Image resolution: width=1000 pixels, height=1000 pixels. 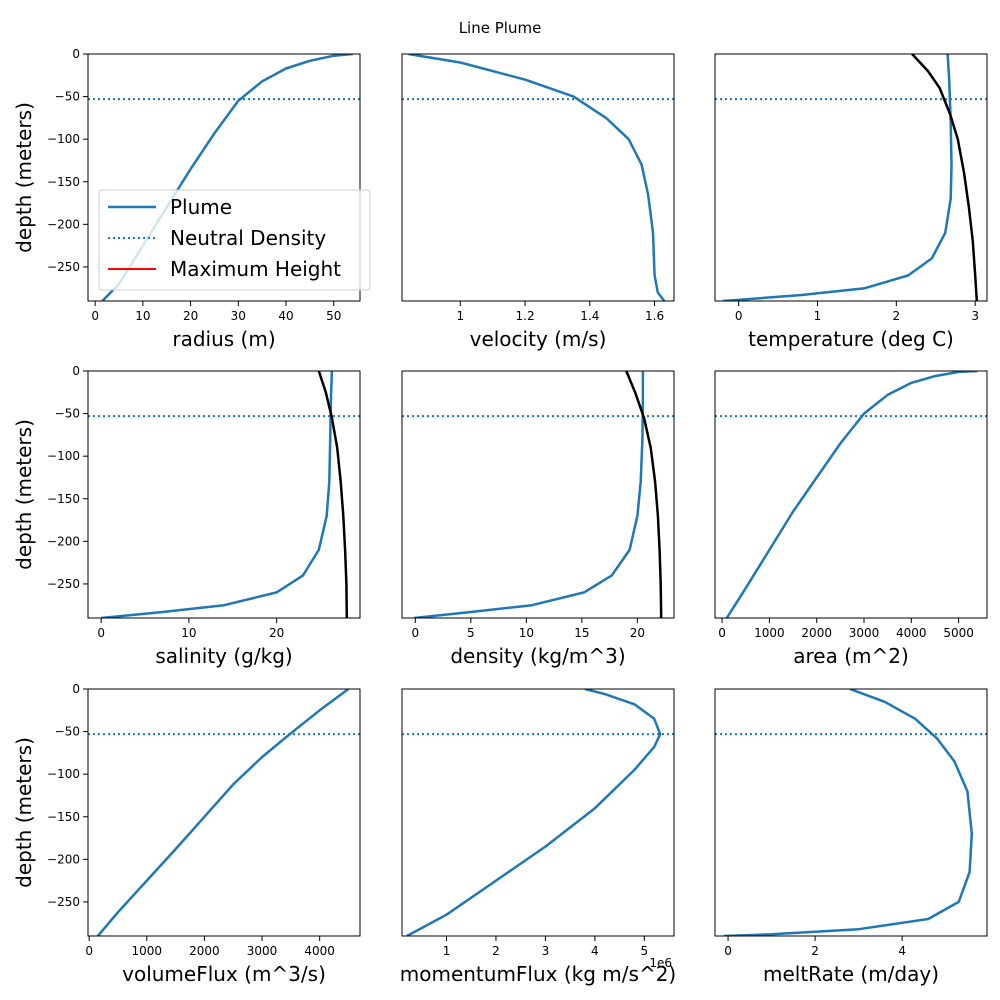 I want to click on x-tick-label: 4000, so click(x=911, y=633).